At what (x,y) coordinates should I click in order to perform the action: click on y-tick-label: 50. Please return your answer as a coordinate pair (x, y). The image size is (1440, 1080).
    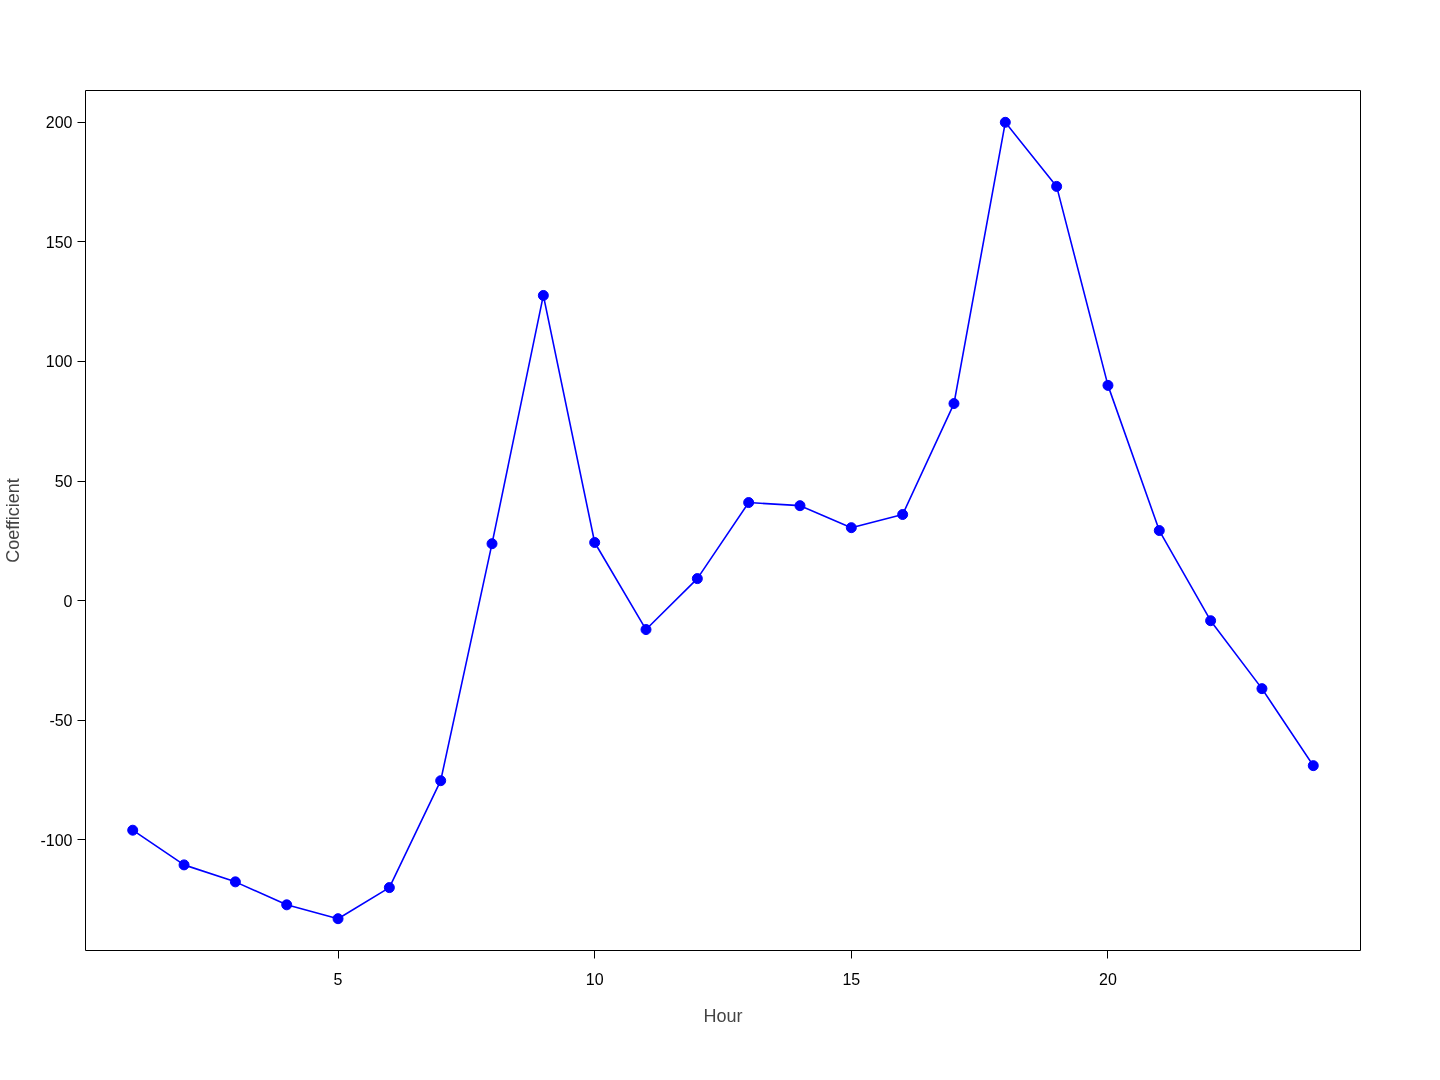
    Looking at the image, I should click on (63, 482).